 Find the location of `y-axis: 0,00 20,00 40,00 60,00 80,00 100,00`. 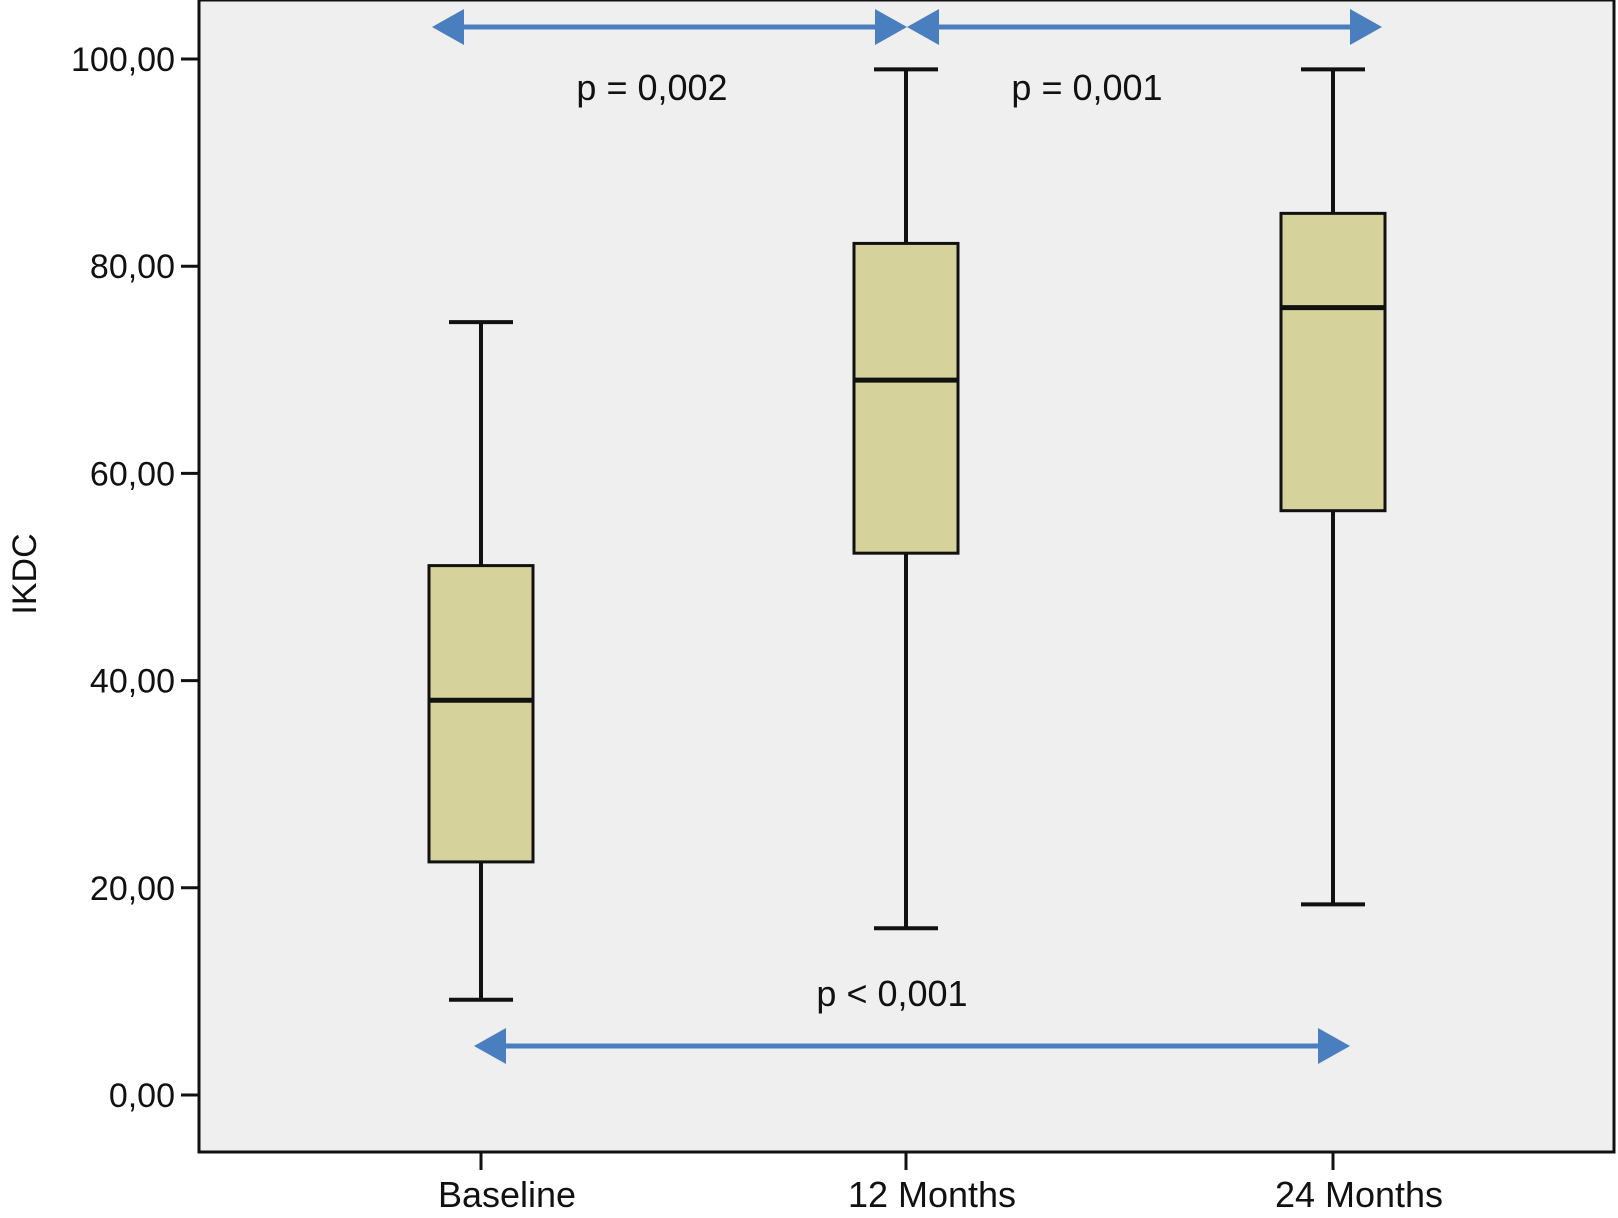

y-axis: 0,00 20,00 40,00 60,00 80,00 100,00 is located at coordinates (135, 578).